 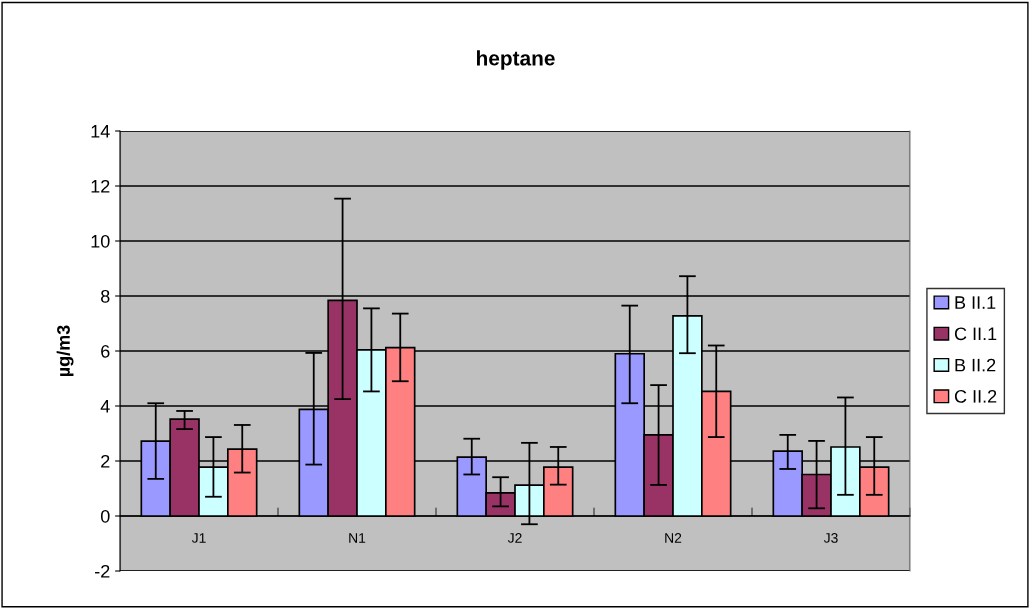 I want to click on y-tick-label: 6, so click(x=105, y=351).